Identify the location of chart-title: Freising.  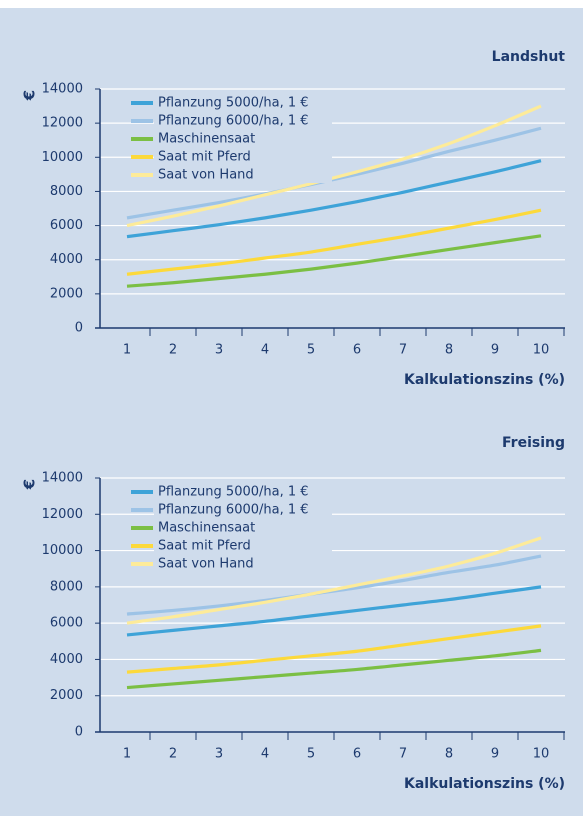
(533, 443).